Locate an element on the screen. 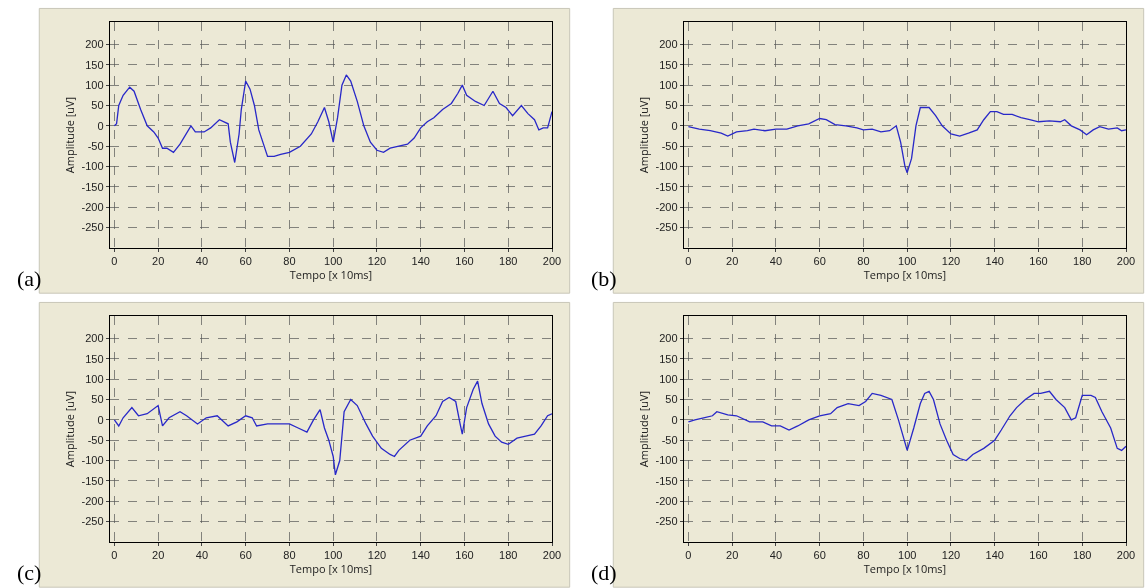 The height and width of the screenshot is (588, 1148). text: (a) is located at coordinates (29, 278).